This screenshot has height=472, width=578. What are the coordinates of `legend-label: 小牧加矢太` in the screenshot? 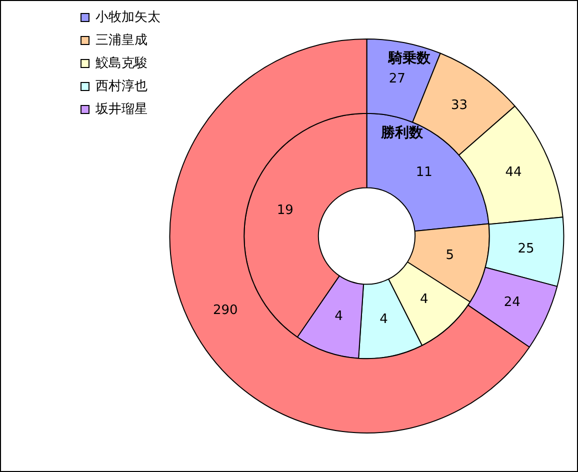 It's located at (128, 17).